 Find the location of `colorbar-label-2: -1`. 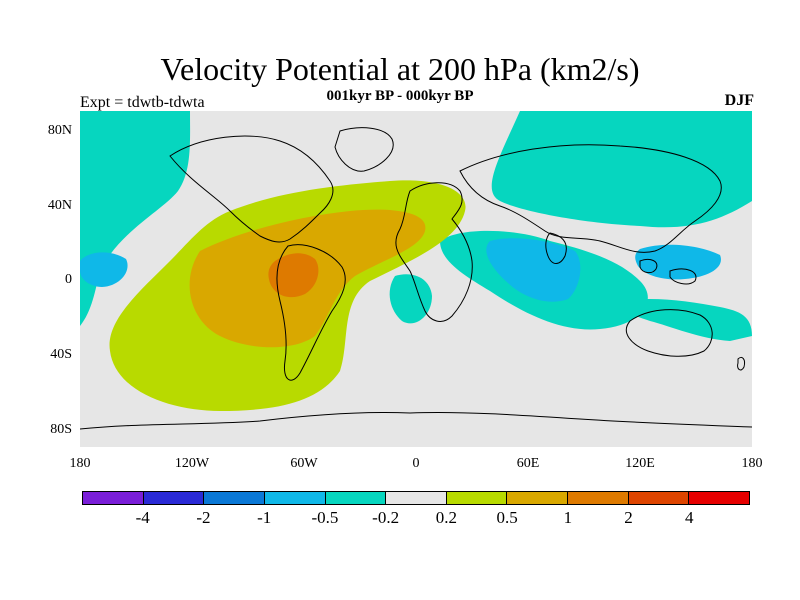

colorbar-label-2: -1 is located at coordinates (264, 517).